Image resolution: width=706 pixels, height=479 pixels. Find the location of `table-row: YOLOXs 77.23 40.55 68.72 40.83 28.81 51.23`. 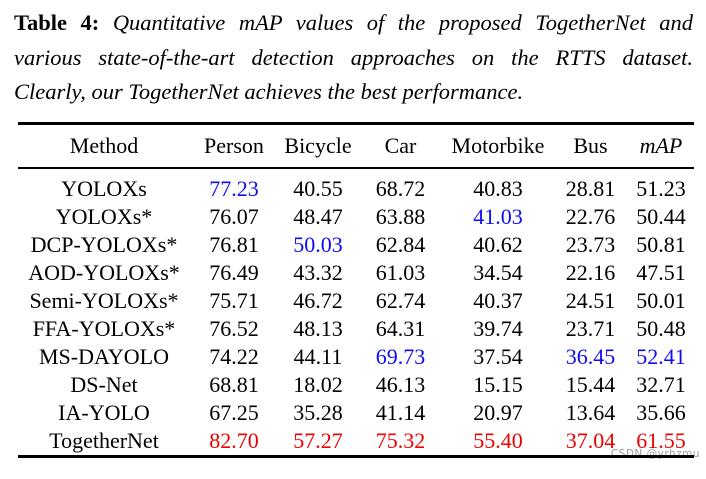

table-row: YOLOXs 77.23 40.55 68.72 40.83 28.81 51.23 is located at coordinates (356, 185).